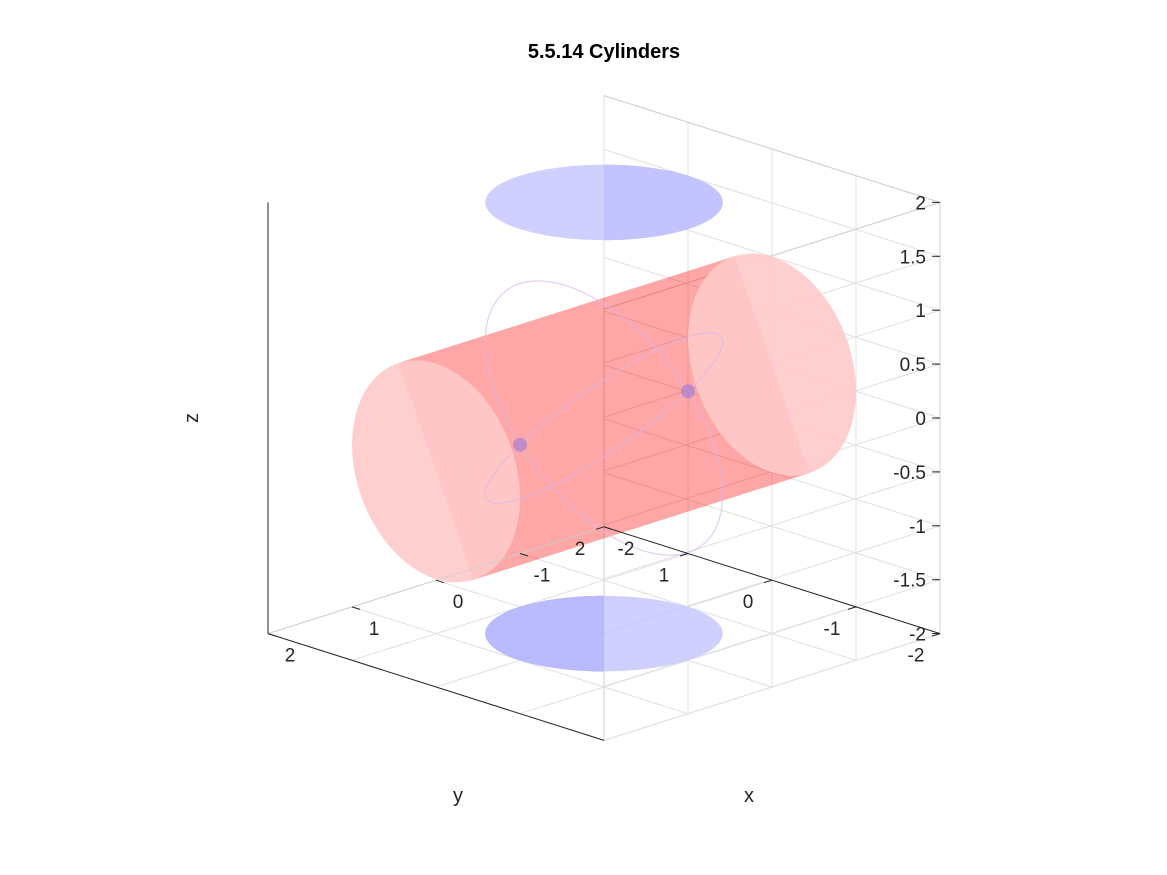  What do you see at coordinates (542, 576) in the screenshot?
I see `x-tick-label: -1` at bounding box center [542, 576].